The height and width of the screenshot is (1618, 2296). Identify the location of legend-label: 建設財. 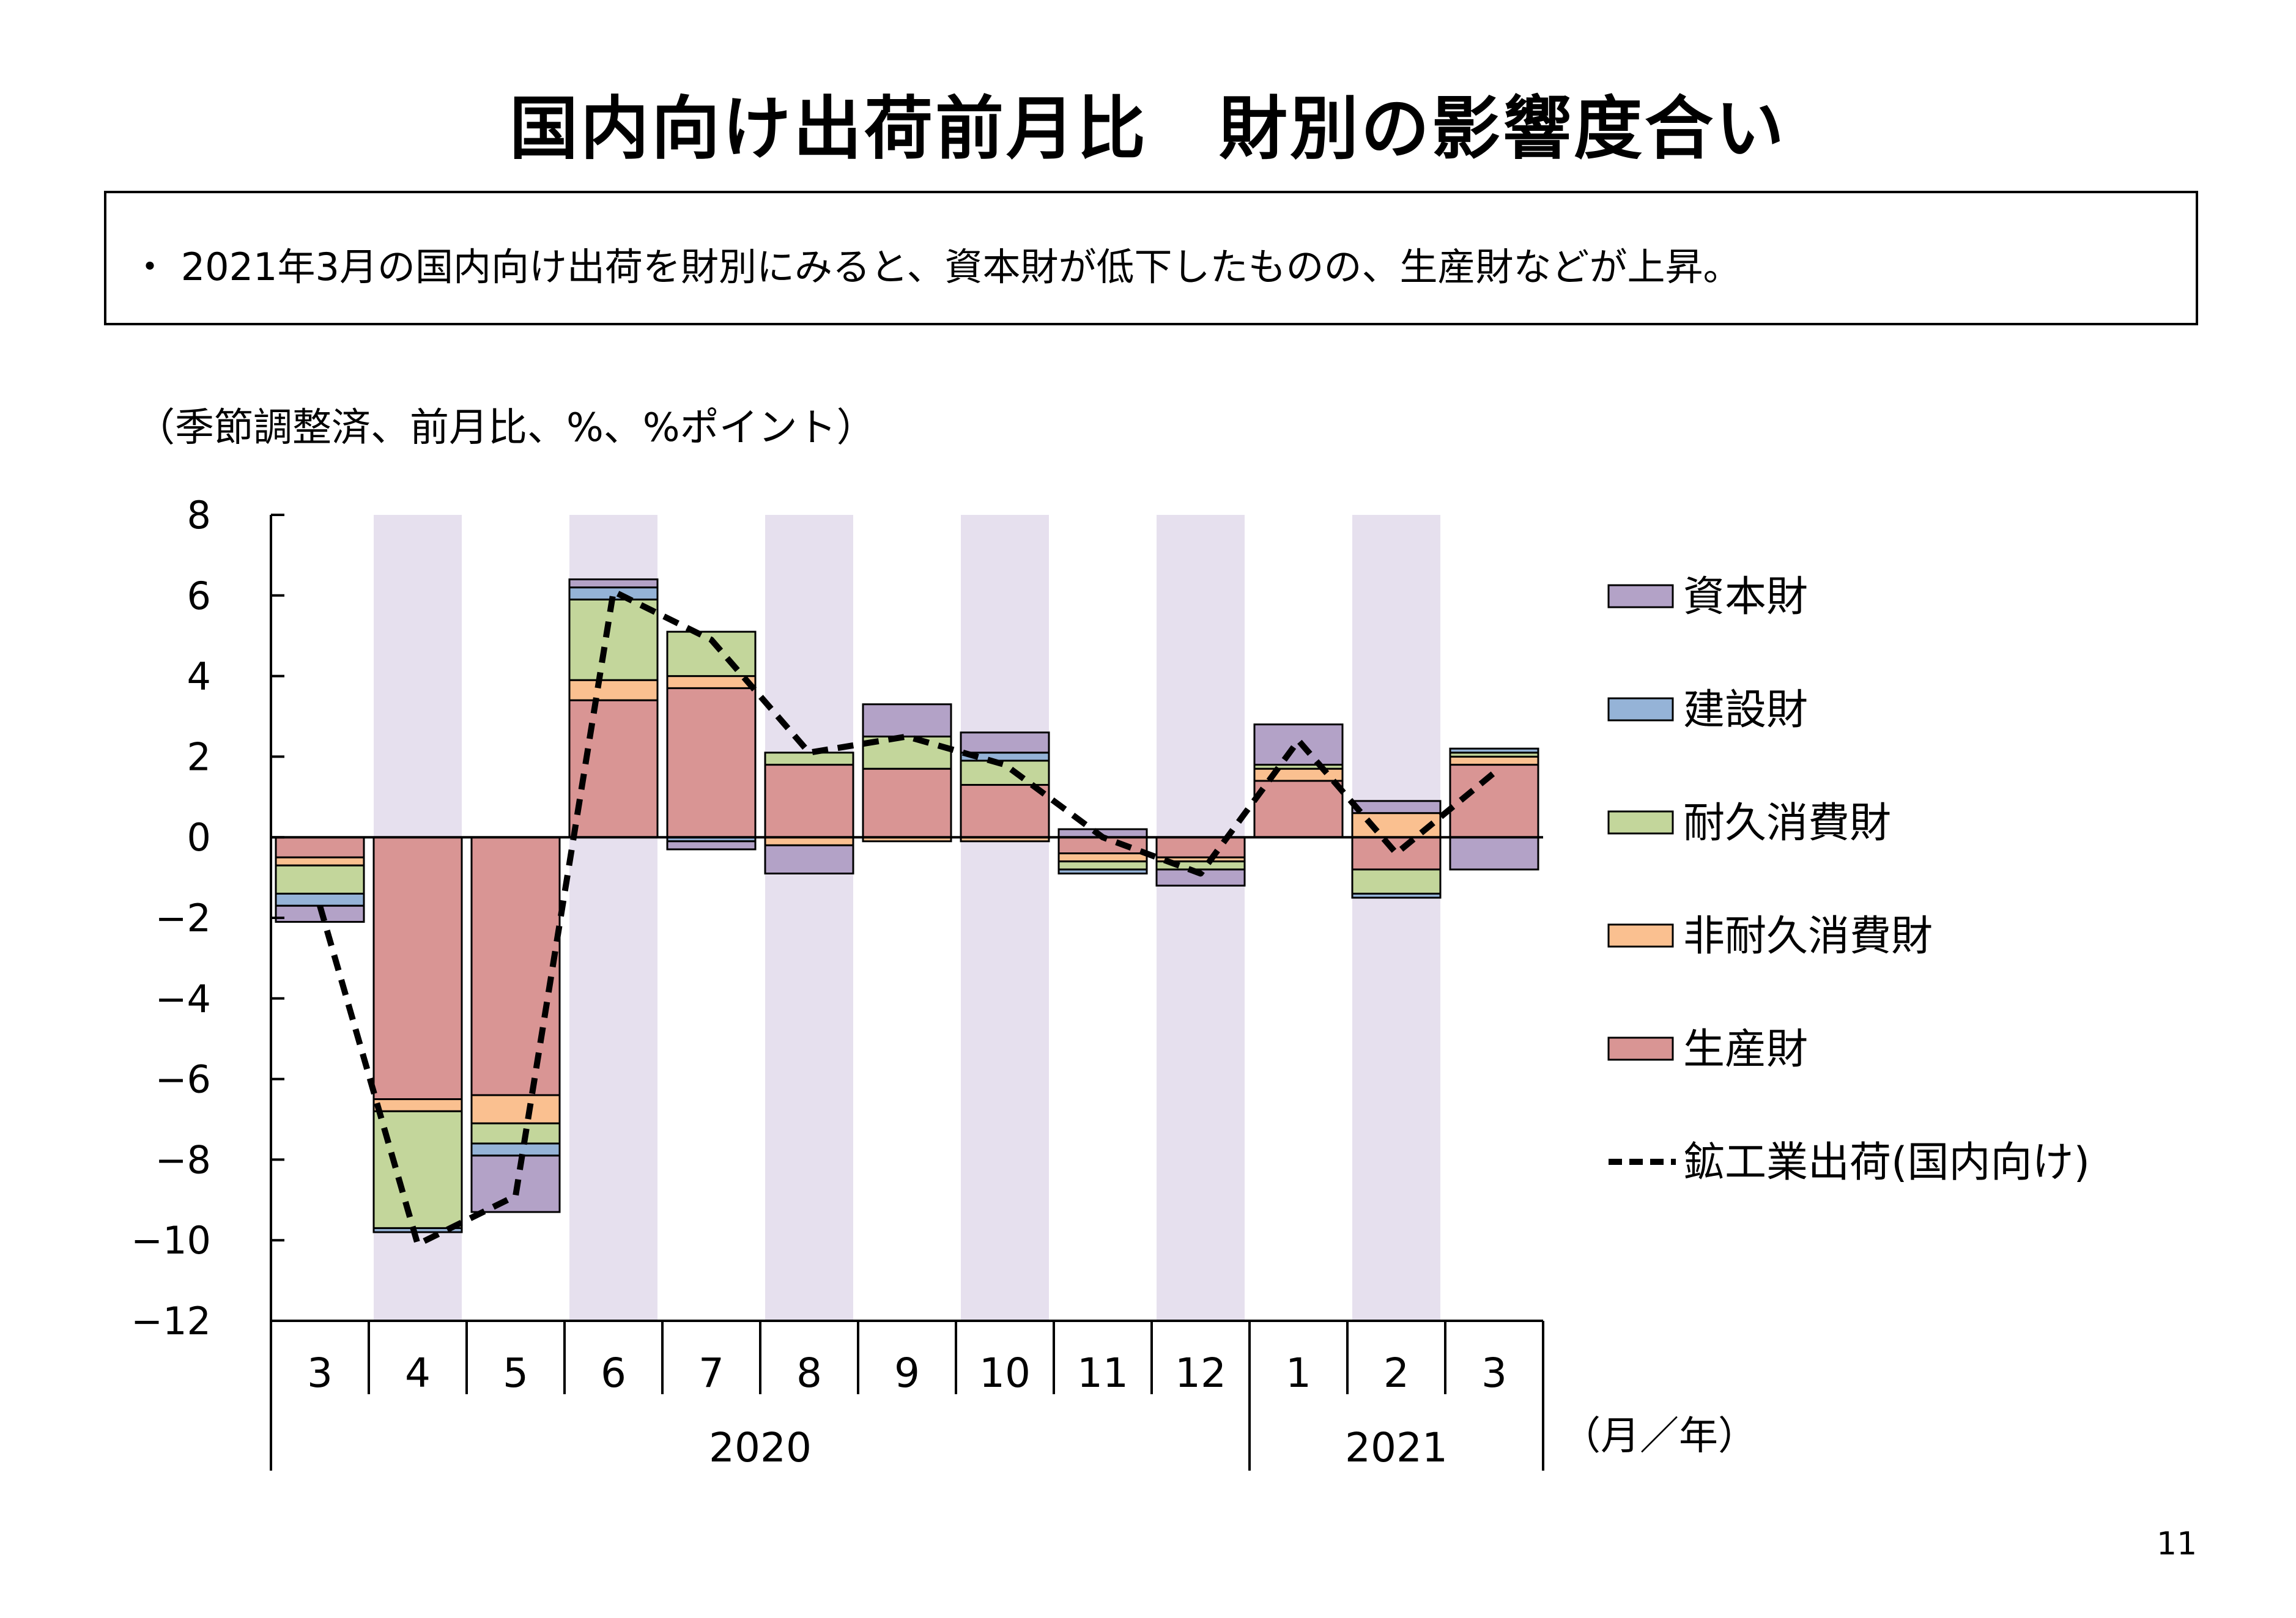
(1745, 710).